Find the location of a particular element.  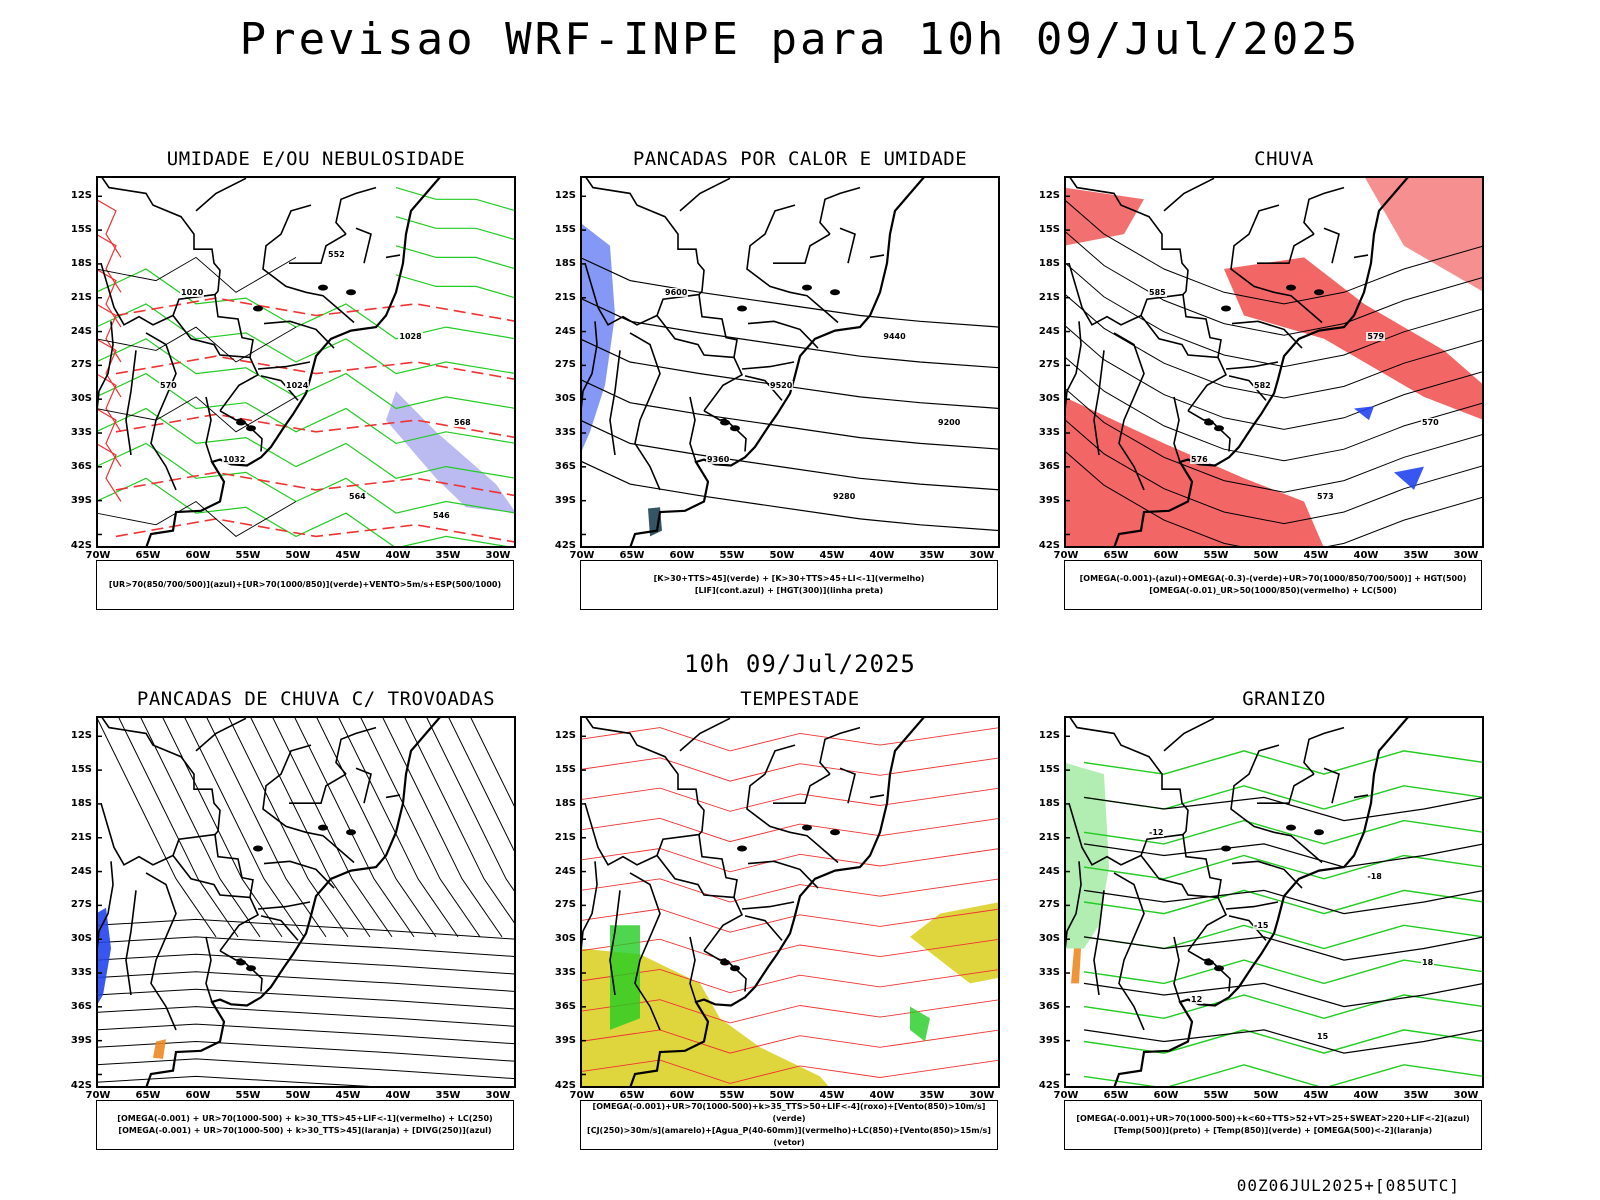

contour-value-label: 1032 is located at coordinates (234, 459).